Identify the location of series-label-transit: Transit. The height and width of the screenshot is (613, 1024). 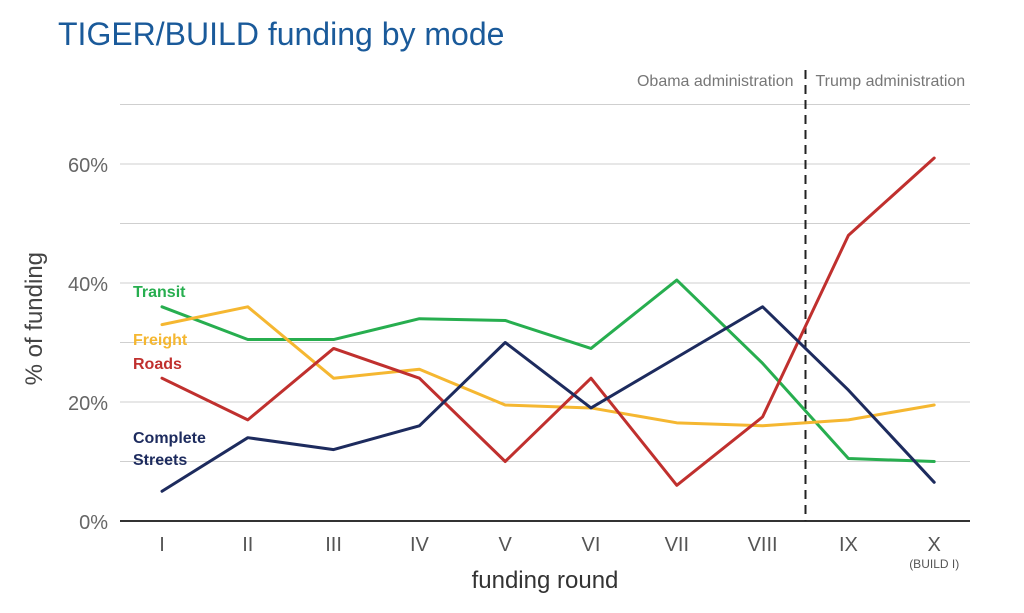
(159, 292).